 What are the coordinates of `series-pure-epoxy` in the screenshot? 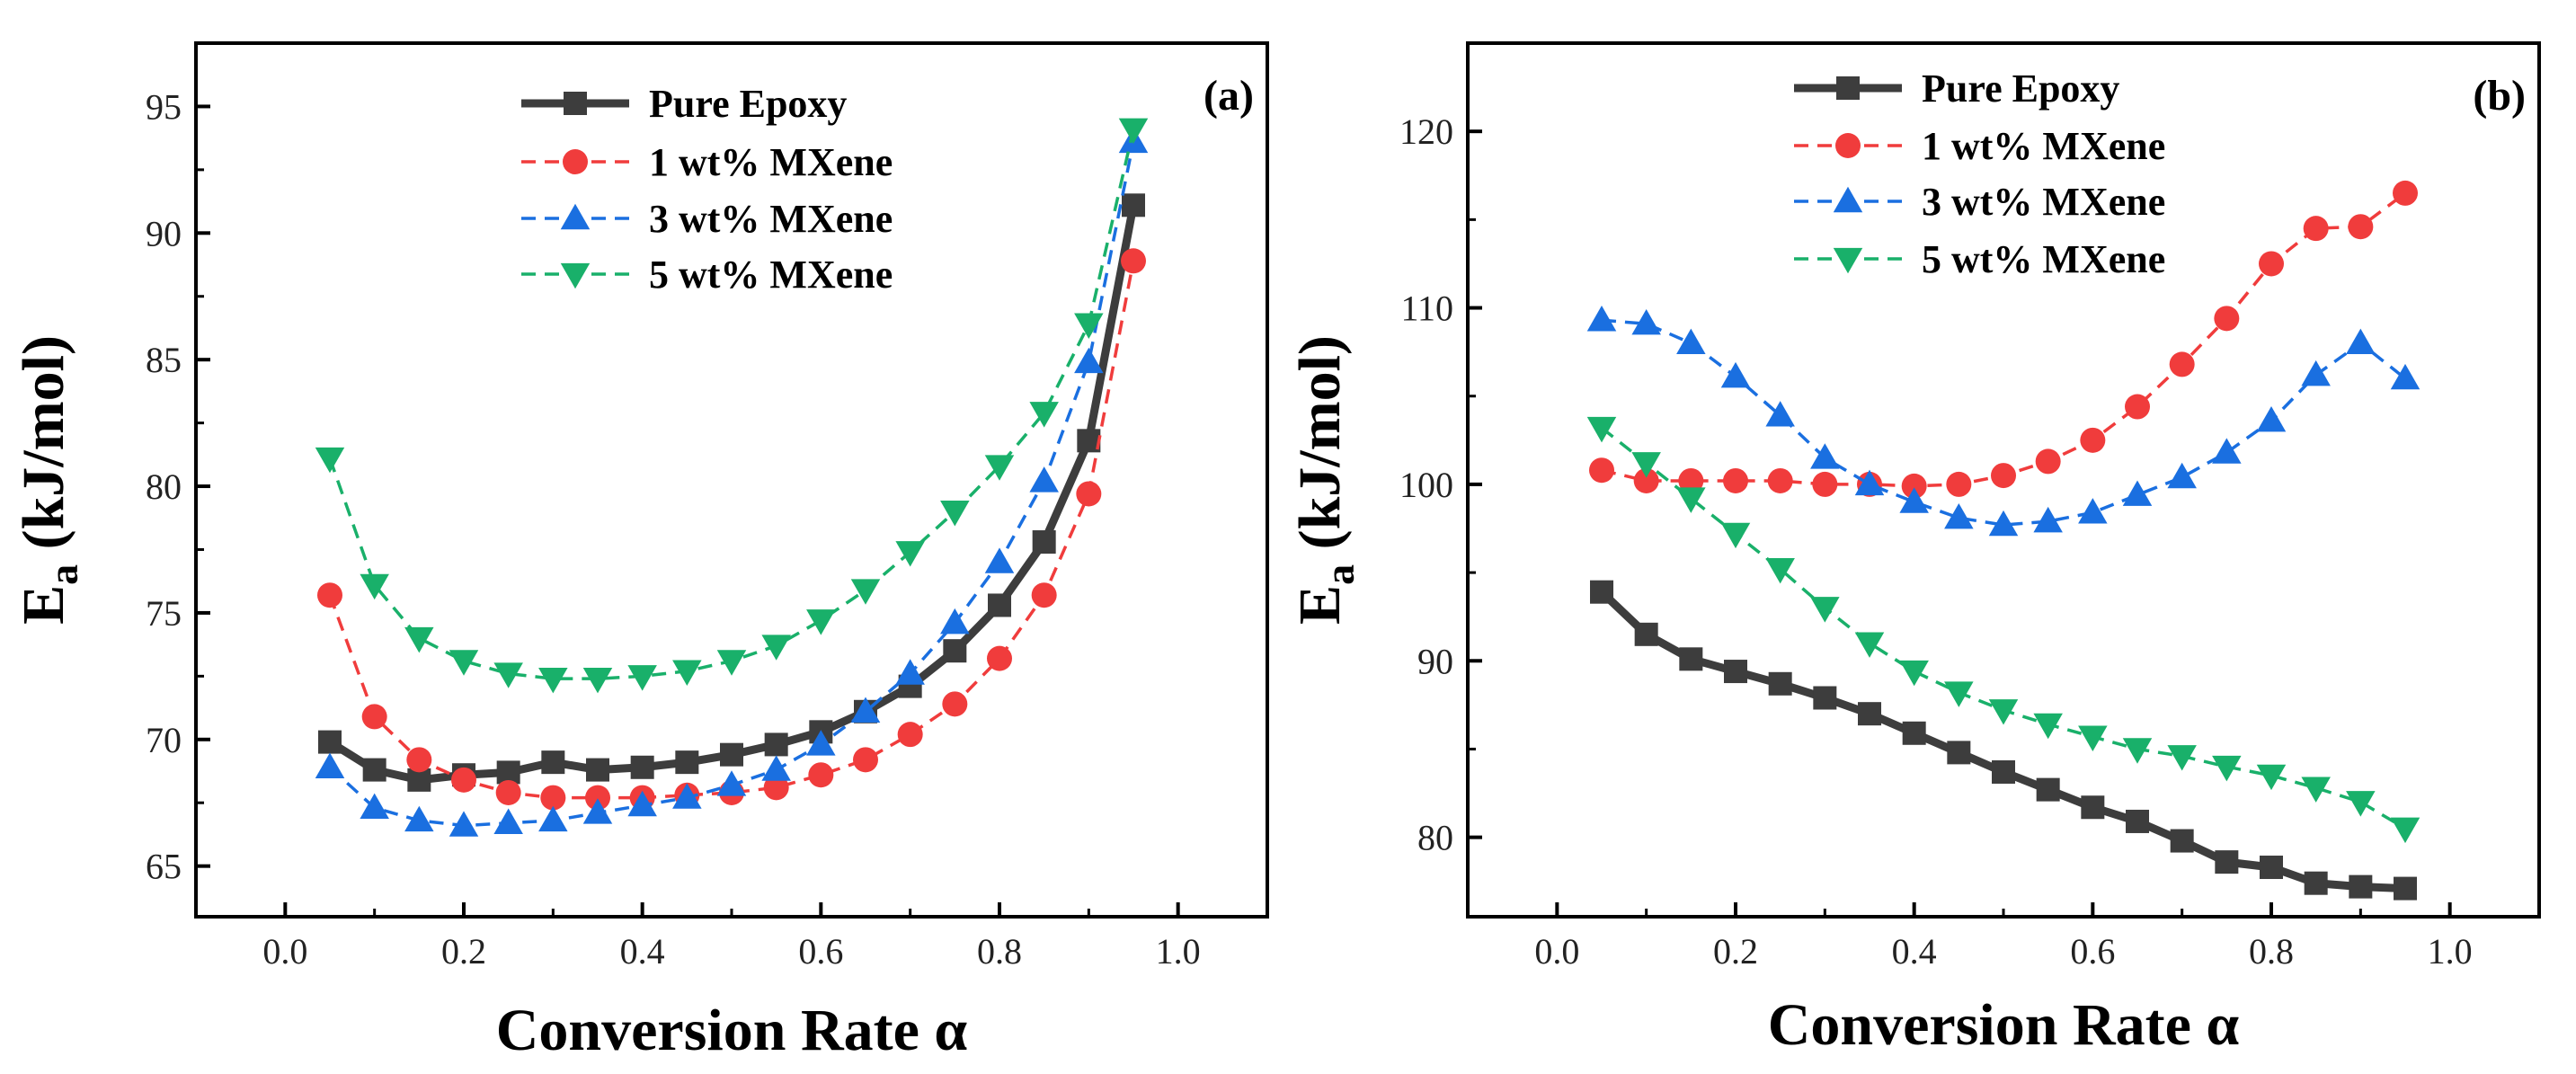 It's located at (2004, 740).